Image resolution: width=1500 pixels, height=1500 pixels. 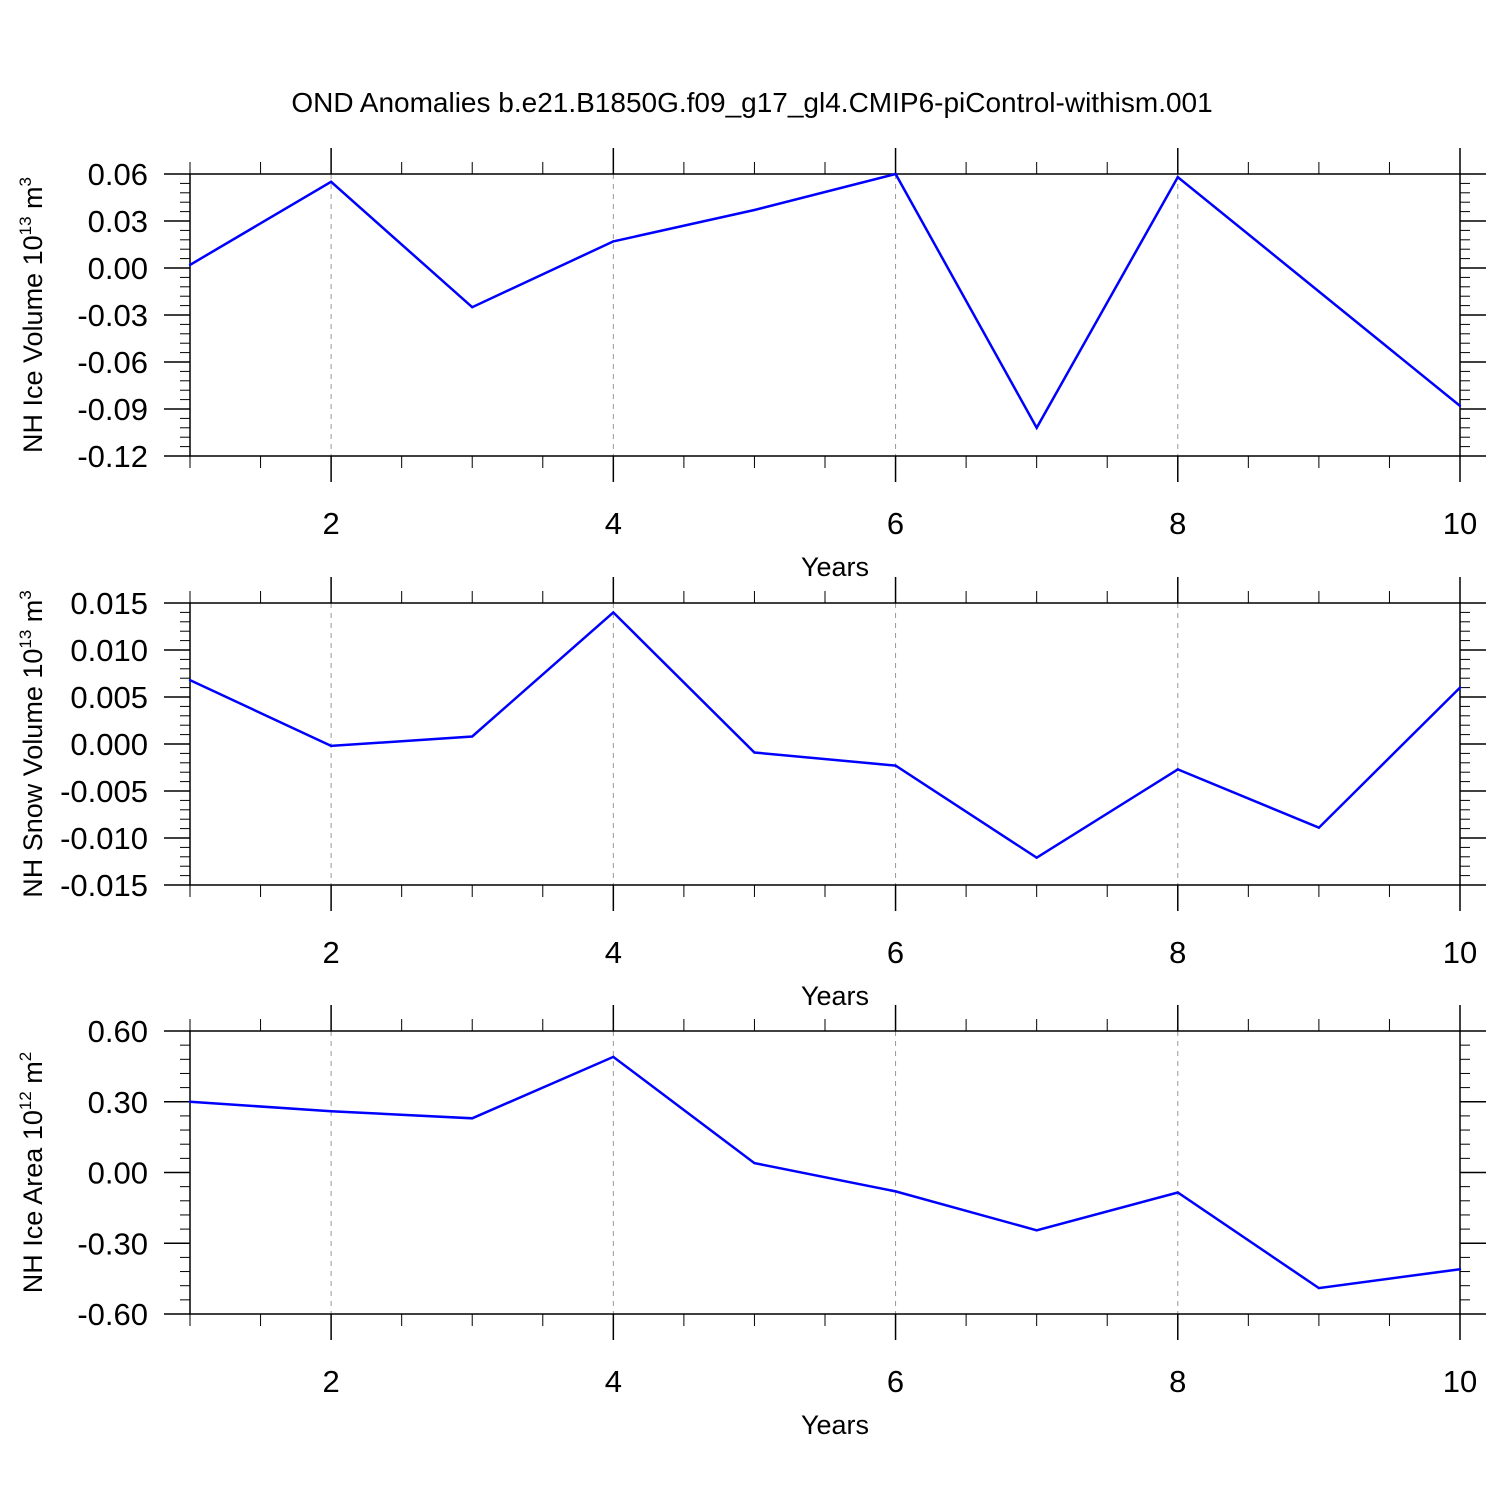 I want to click on y-axis-title-main: NH Snow Volume 10, so click(x=33, y=773).